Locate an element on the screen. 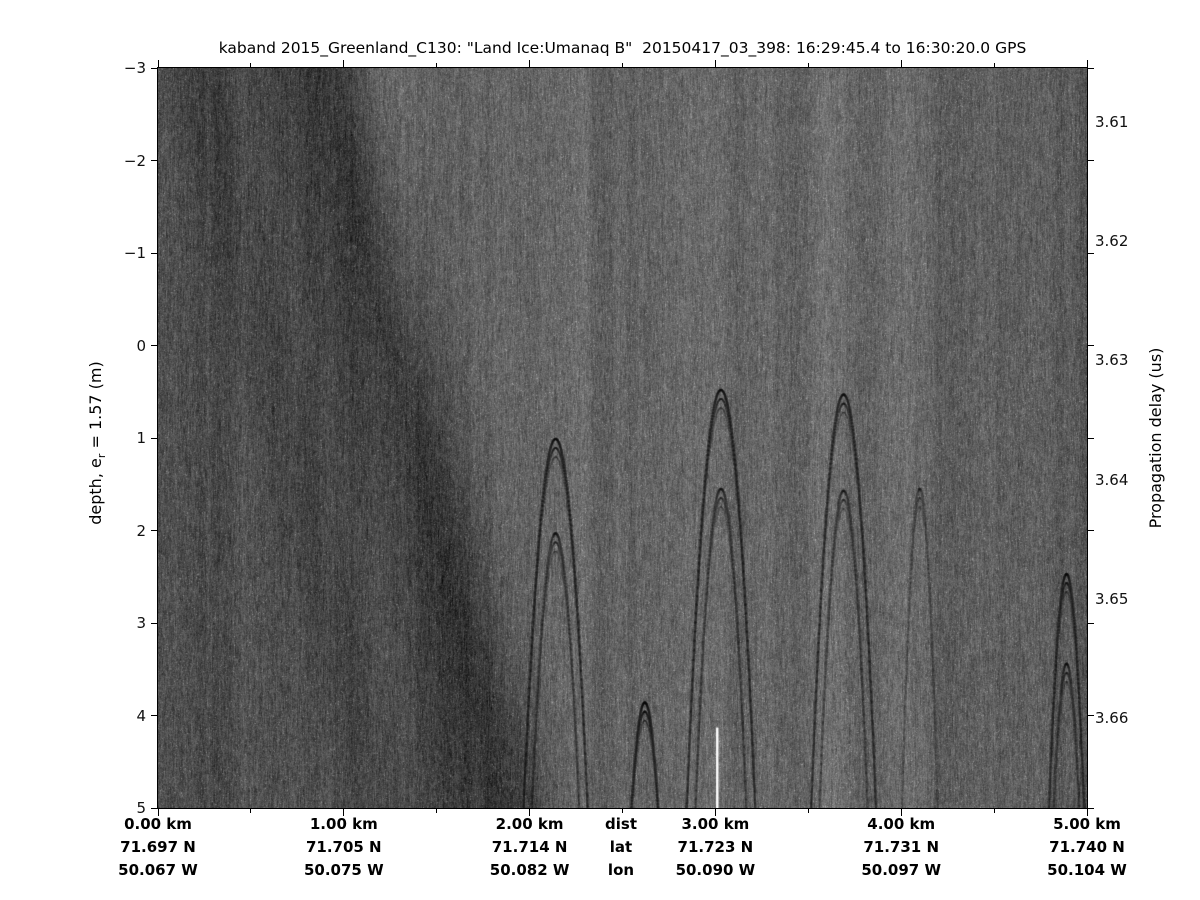 This screenshot has height=900, width=1200. coordinate-label-column-row-0: 5.00 km is located at coordinates (1087, 824).